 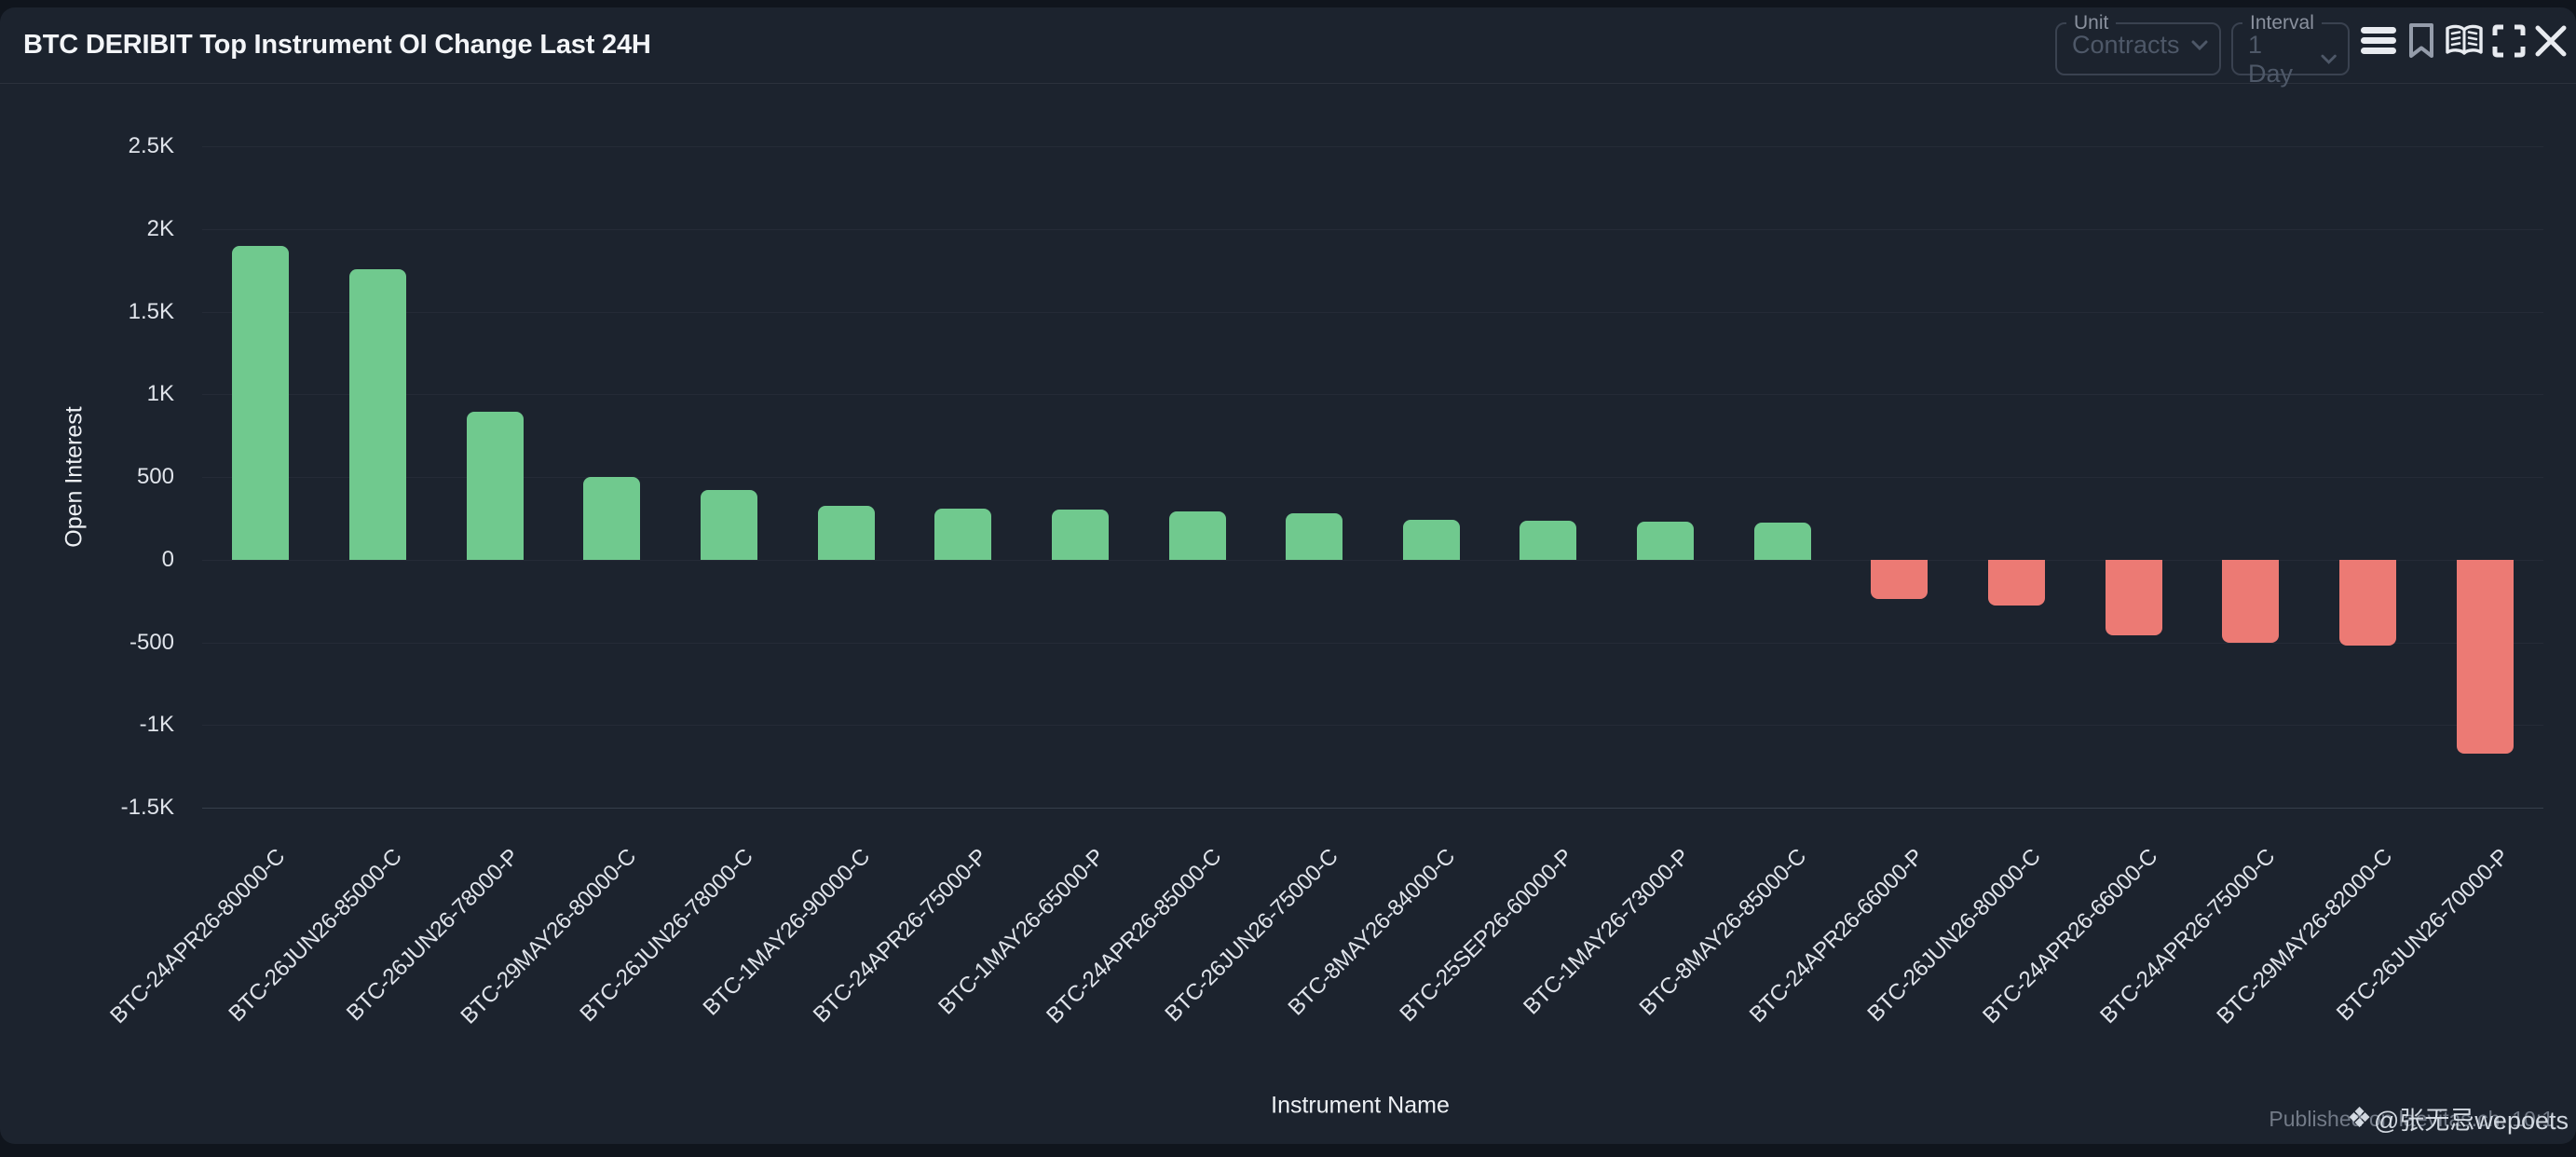 What do you see at coordinates (2091, 23) in the screenshot?
I see `unit-select-label: Unit` at bounding box center [2091, 23].